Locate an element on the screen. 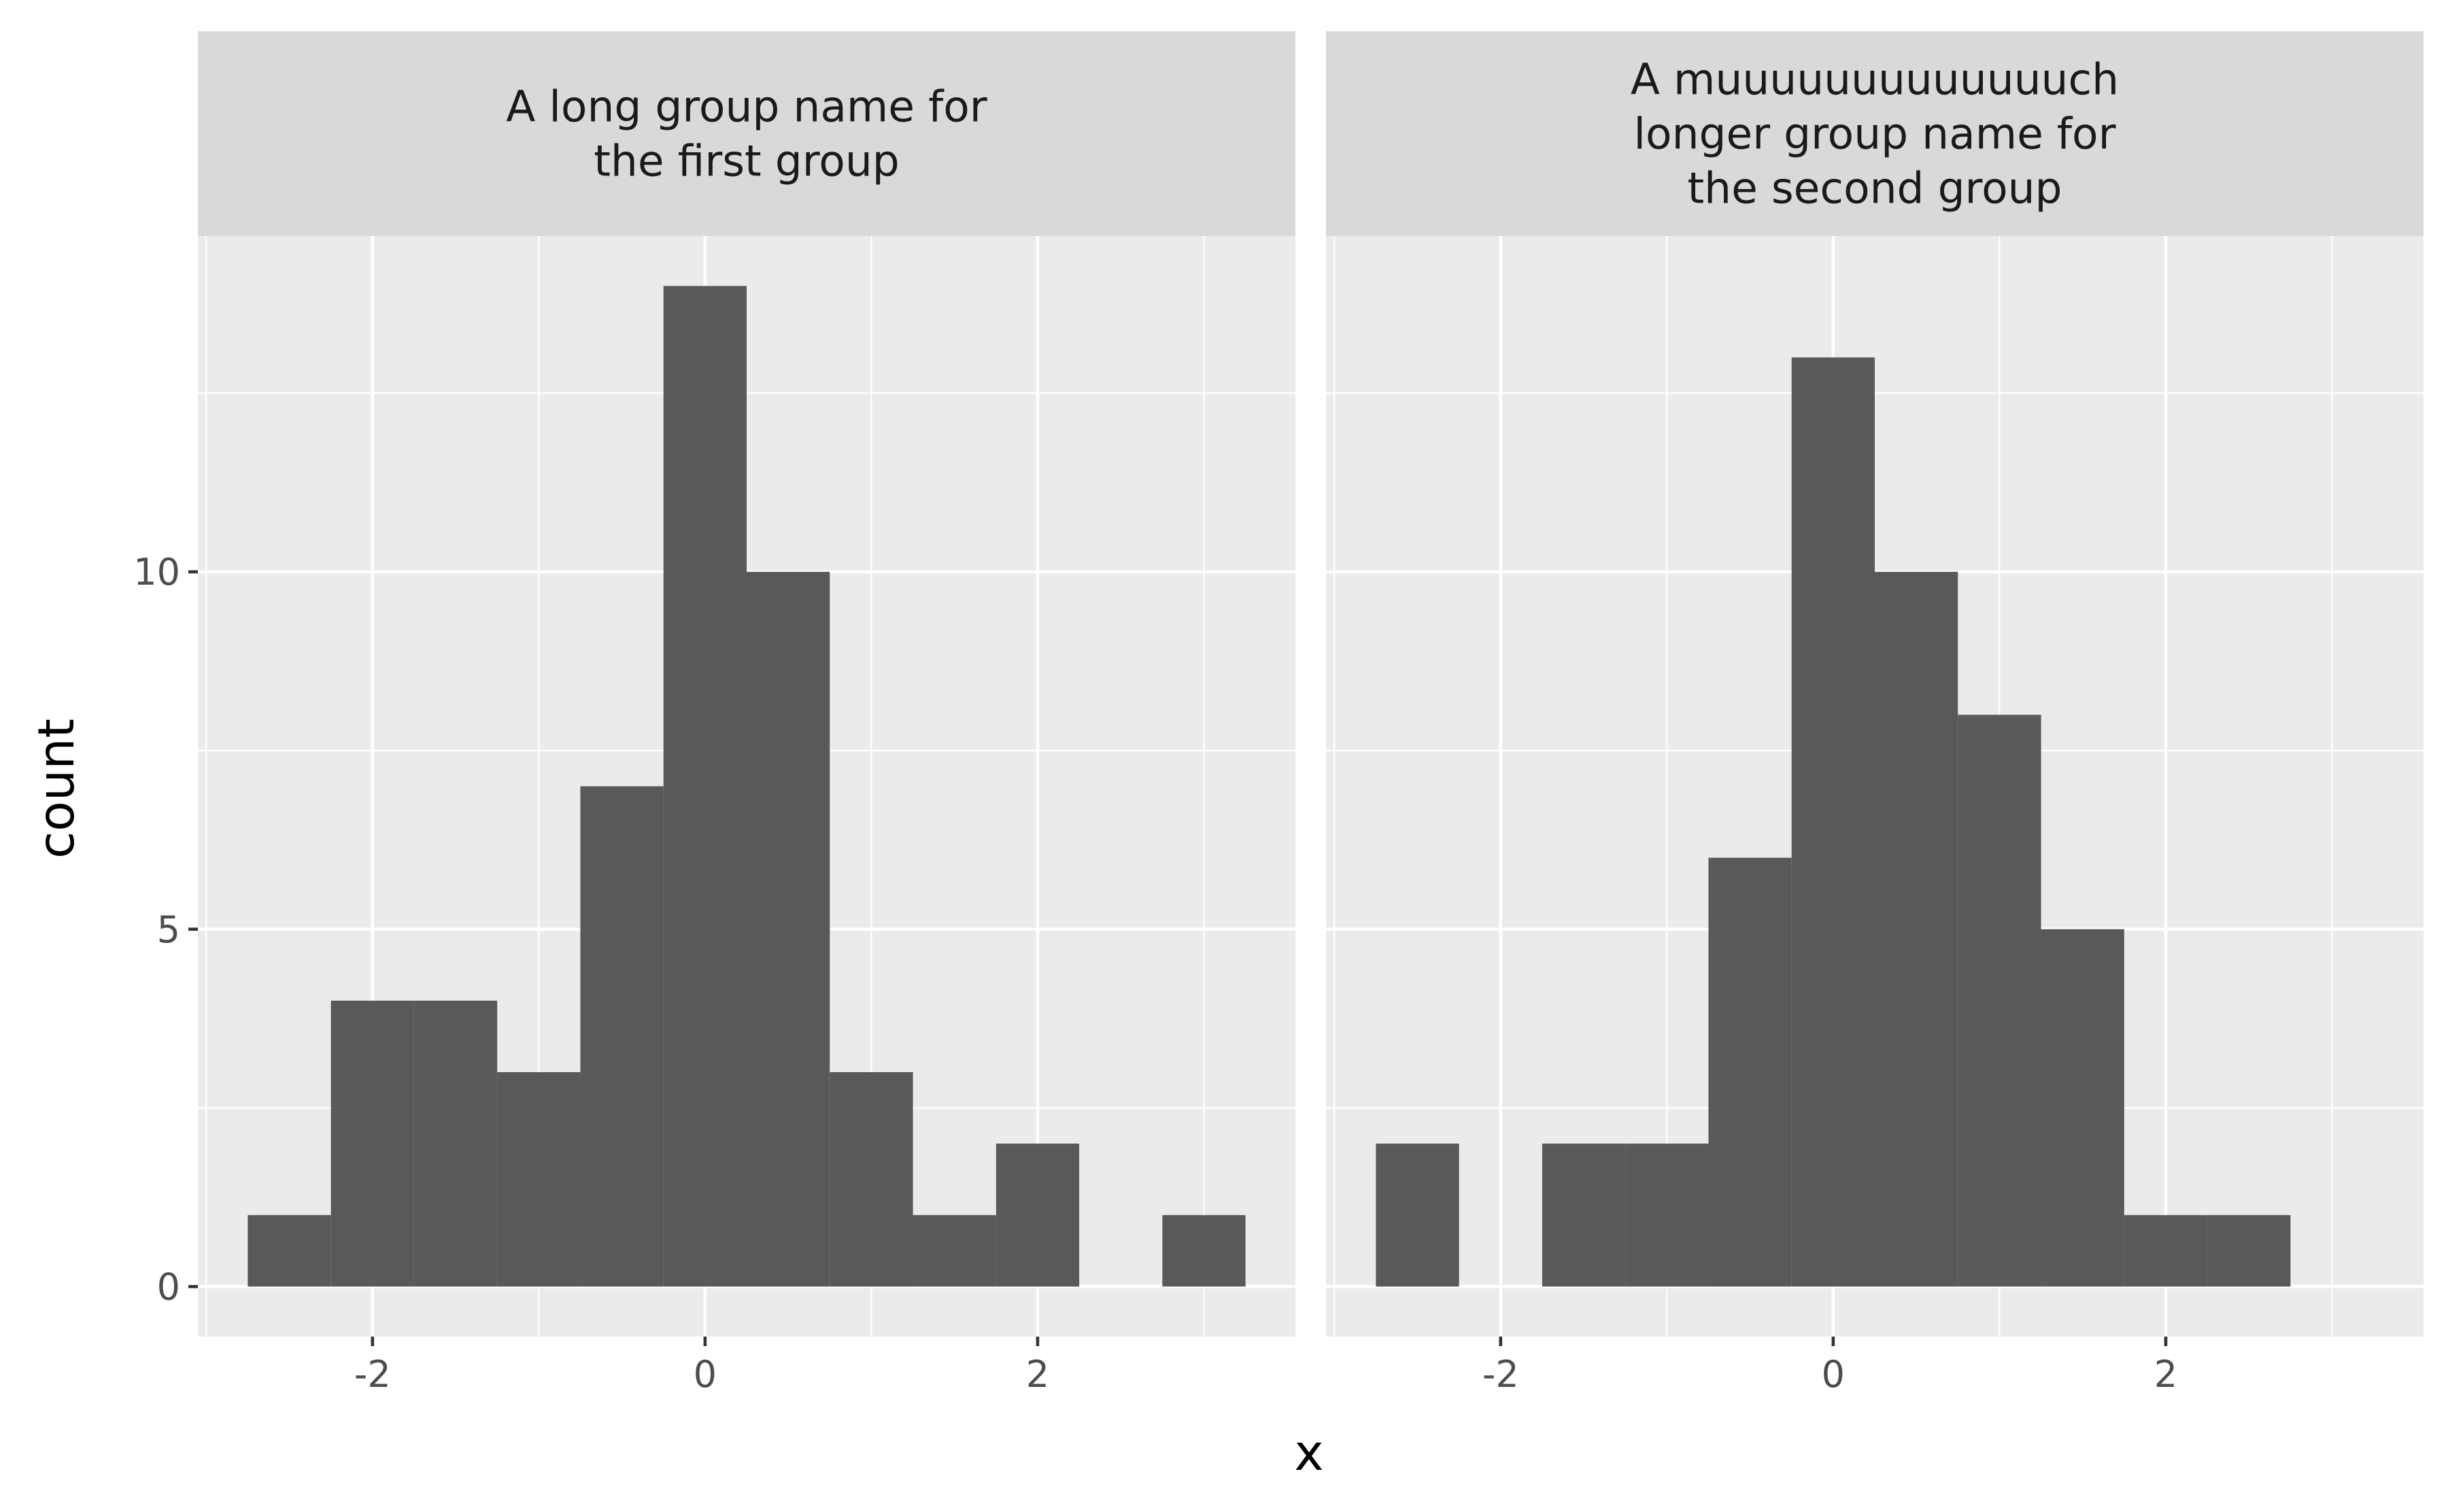  facet-strip-label-line: A muuuuuuuuuuuuuch is located at coordinates (1875, 80).